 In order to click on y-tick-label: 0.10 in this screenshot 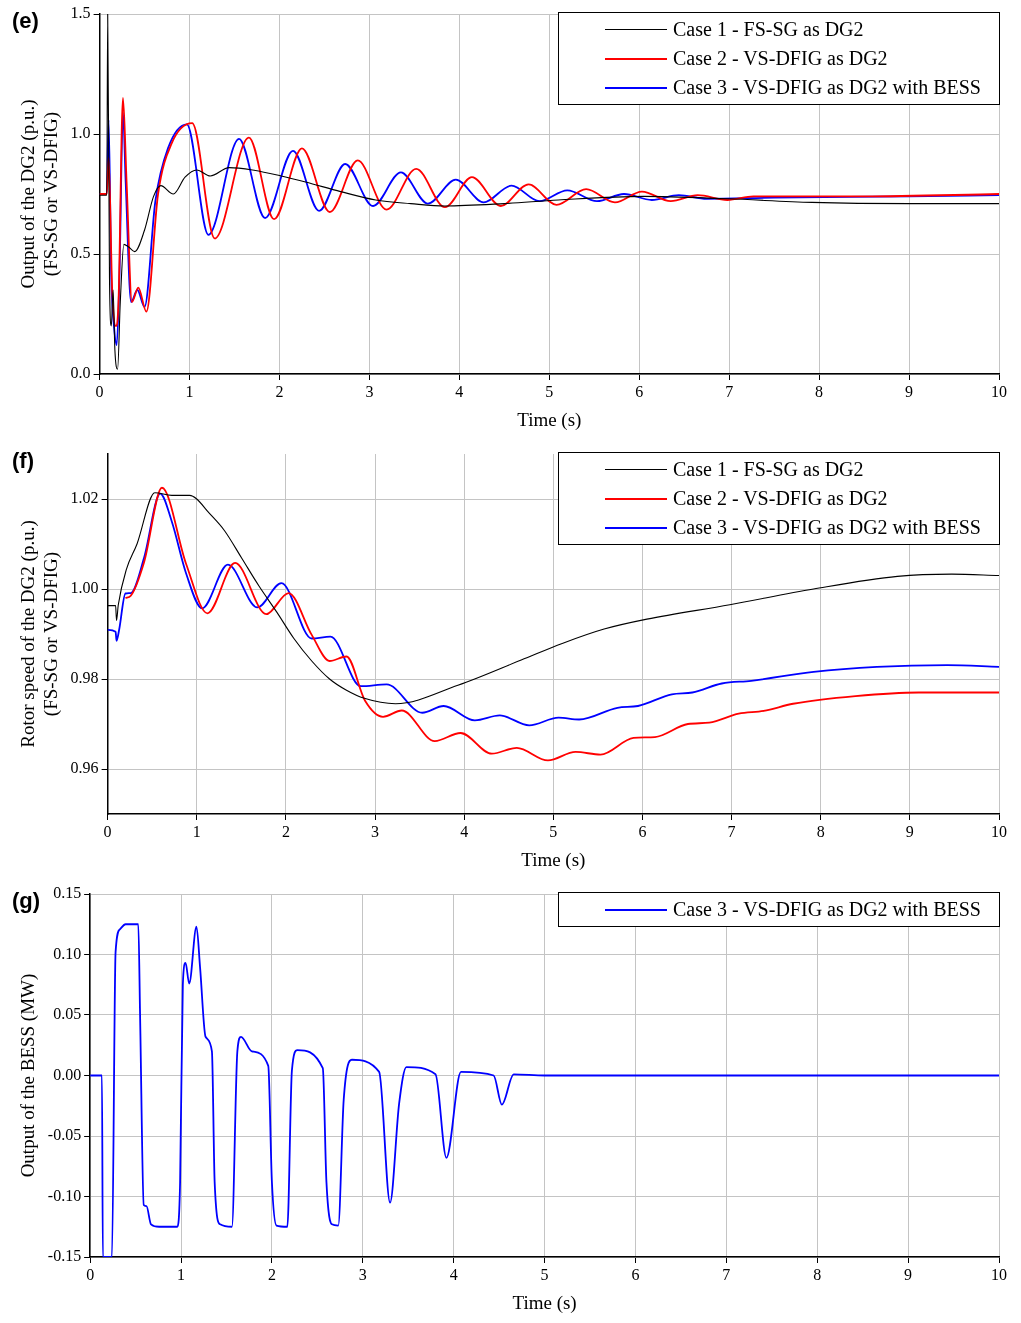, I will do `click(67, 953)`.